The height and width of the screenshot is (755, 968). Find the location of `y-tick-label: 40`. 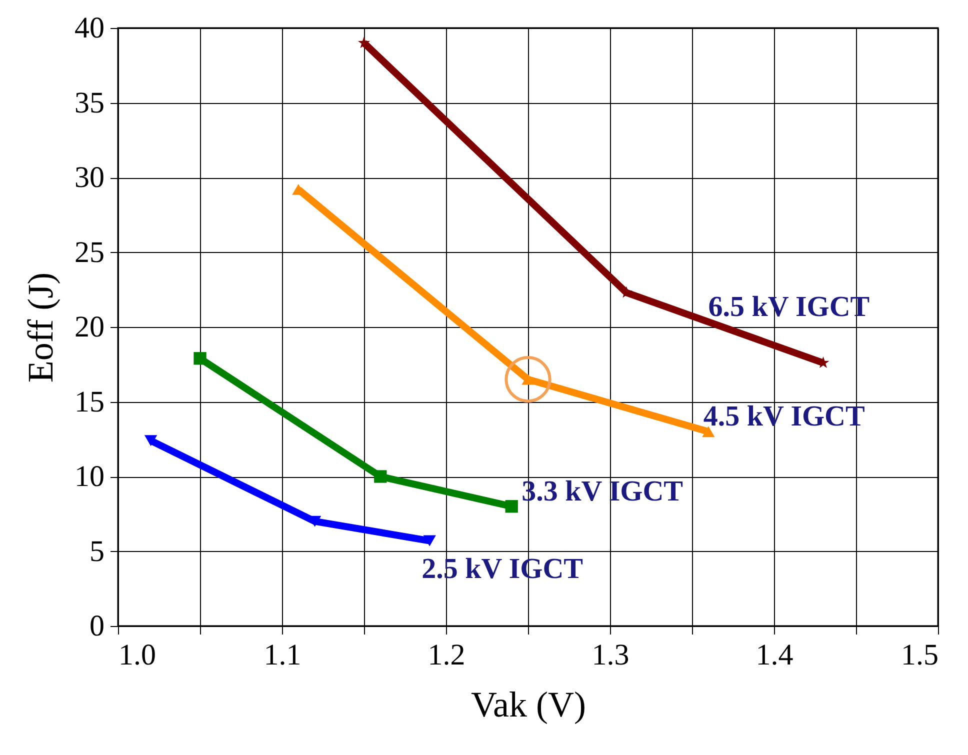

y-tick-label: 40 is located at coordinates (89, 28).